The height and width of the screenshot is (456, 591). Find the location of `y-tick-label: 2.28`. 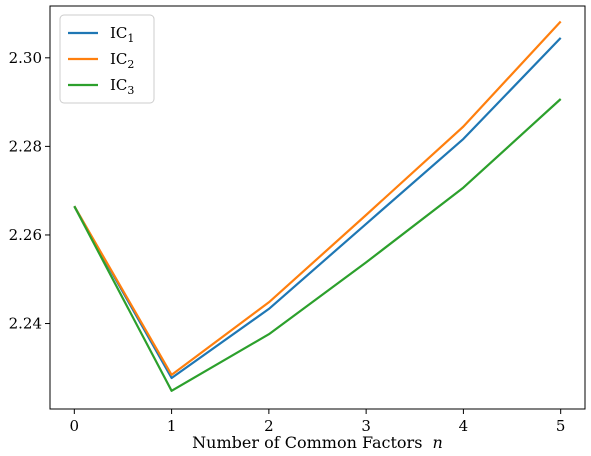

y-tick-label: 2.28 is located at coordinates (25, 146).